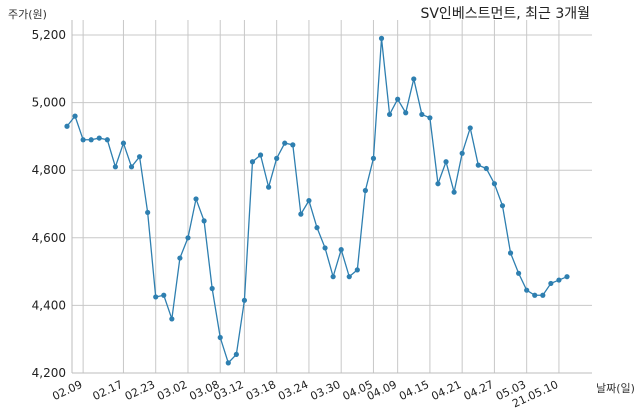  Describe the element at coordinates (615, 388) in the screenshot. I see `x-axis-title: 날짜(일)` at that location.